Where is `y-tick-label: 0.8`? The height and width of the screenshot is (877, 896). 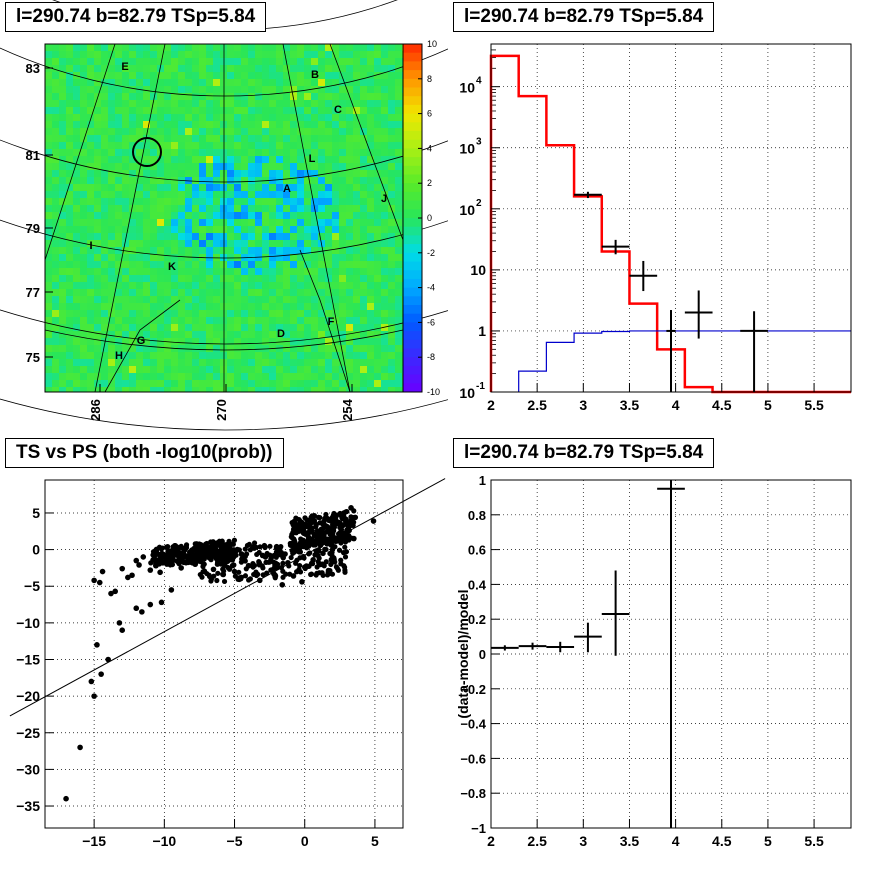
y-tick-label: 0.8 is located at coordinates (477, 515).